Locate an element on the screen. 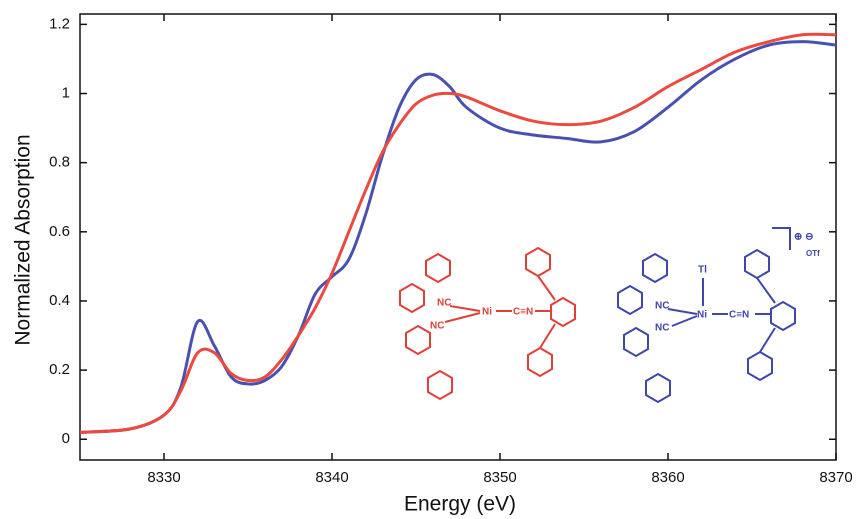 The width and height of the screenshot is (861, 519). x-tick-label: 8350 is located at coordinates (499, 477).